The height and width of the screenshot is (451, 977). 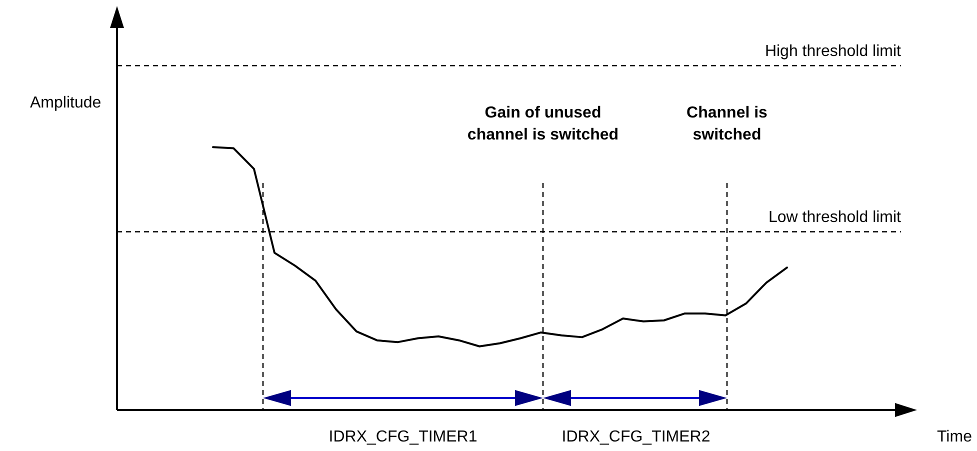 What do you see at coordinates (727, 124) in the screenshot?
I see `text: Channel is switched` at bounding box center [727, 124].